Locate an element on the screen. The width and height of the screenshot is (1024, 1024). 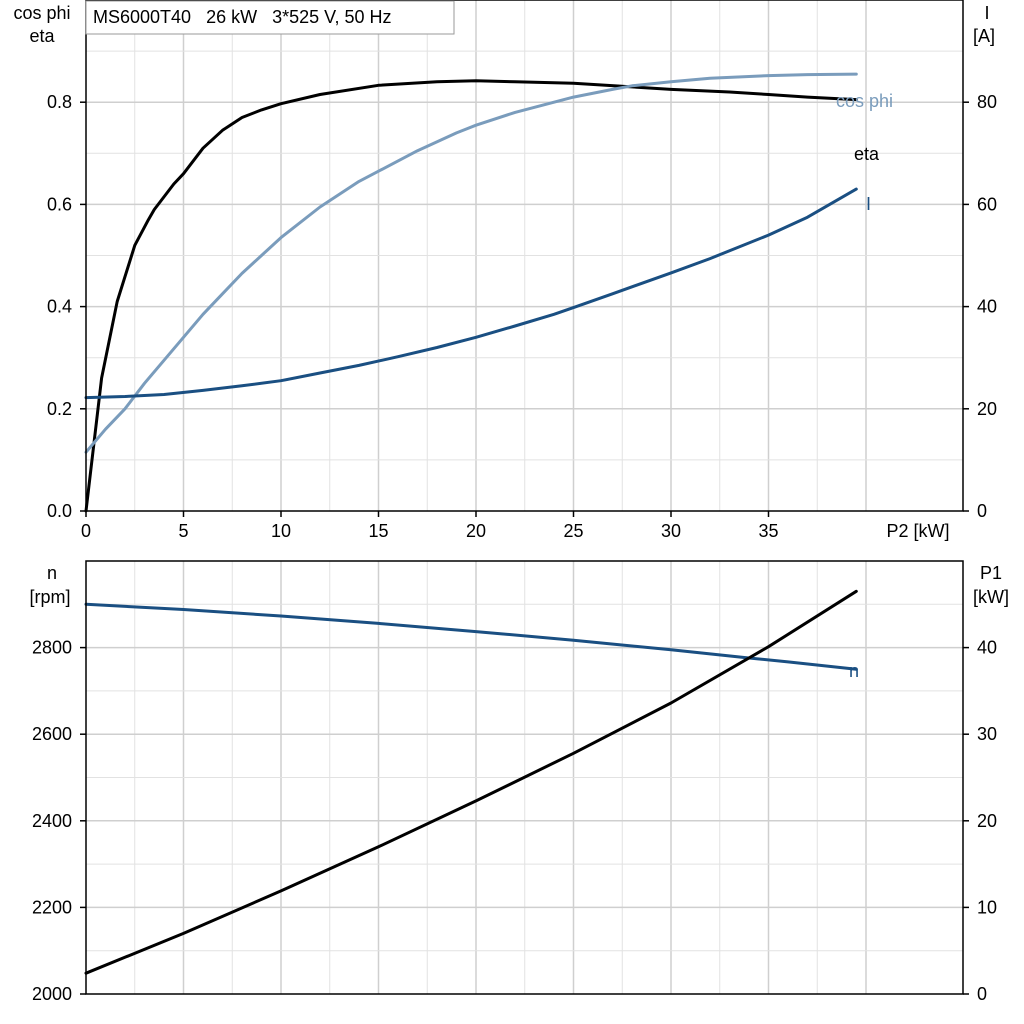
top-right-tick-label: 40 is located at coordinates (987, 307).